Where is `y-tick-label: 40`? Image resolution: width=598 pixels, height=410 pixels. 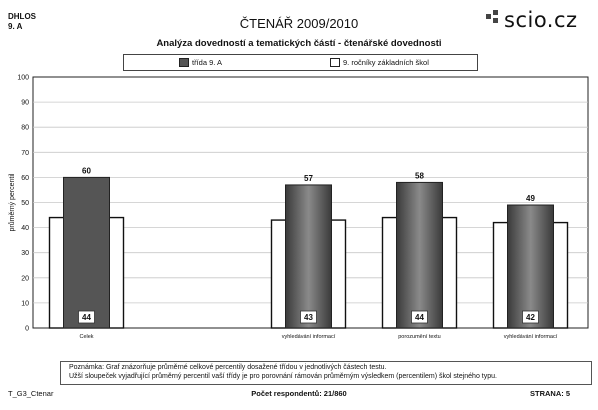
y-tick-label: 40 is located at coordinates (25, 228).